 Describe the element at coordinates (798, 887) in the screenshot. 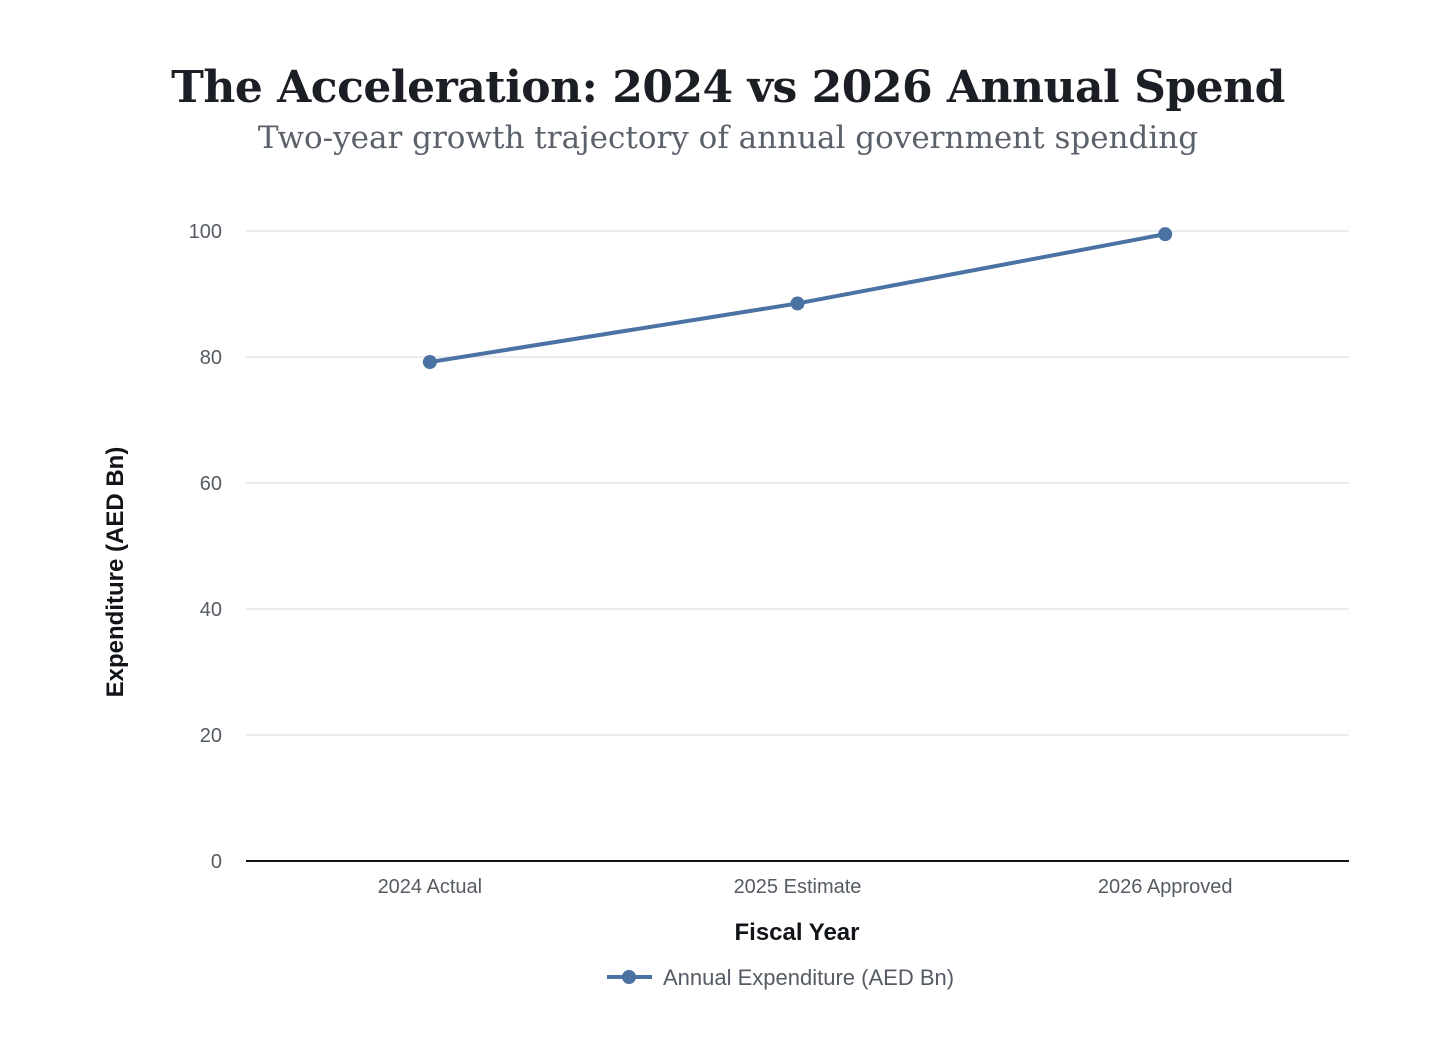

I see `x-tick-label: 2025 Estimate` at that location.